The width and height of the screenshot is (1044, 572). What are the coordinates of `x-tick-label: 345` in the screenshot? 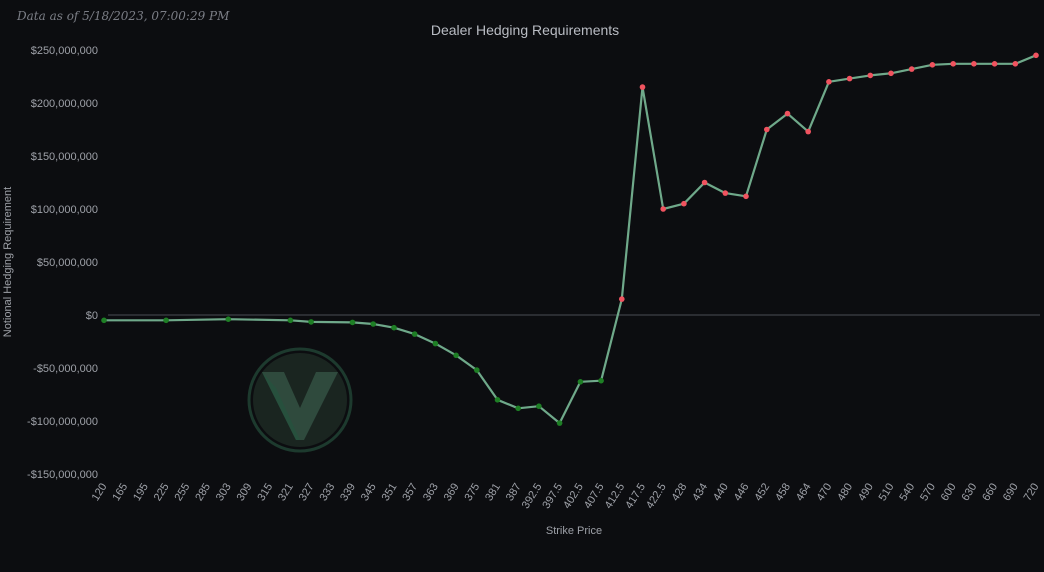 It's located at (369, 492).